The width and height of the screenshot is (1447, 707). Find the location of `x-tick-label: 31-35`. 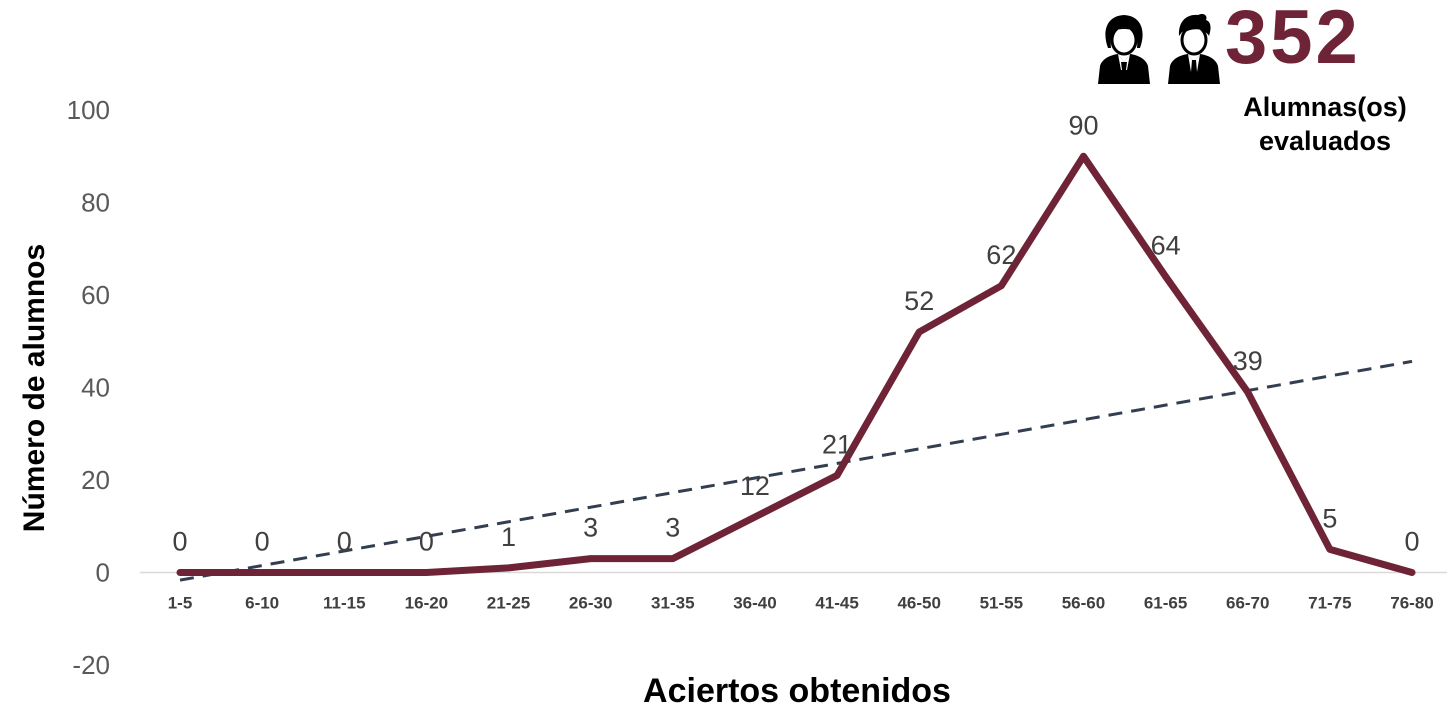

x-tick-label: 31-35 is located at coordinates (672, 603).